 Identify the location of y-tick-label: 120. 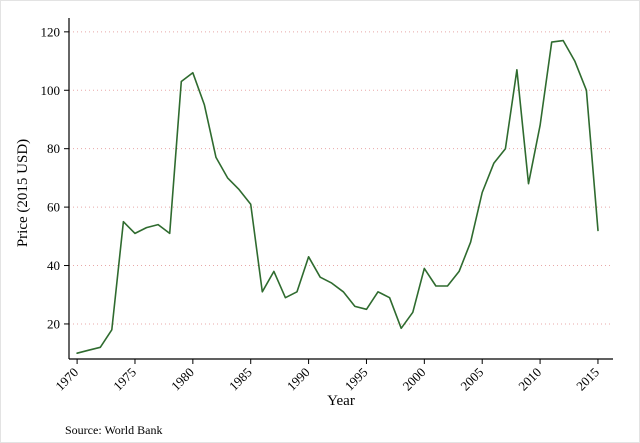
(51, 31).